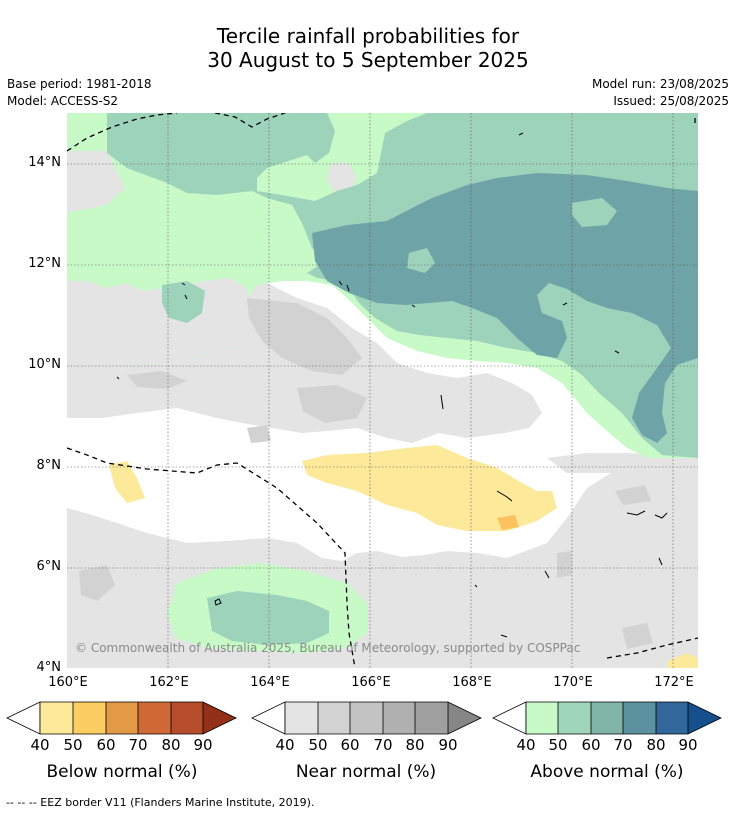 This screenshot has height=816, width=736. Describe the element at coordinates (183, 302) in the screenshot. I see `above-50-island` at that location.